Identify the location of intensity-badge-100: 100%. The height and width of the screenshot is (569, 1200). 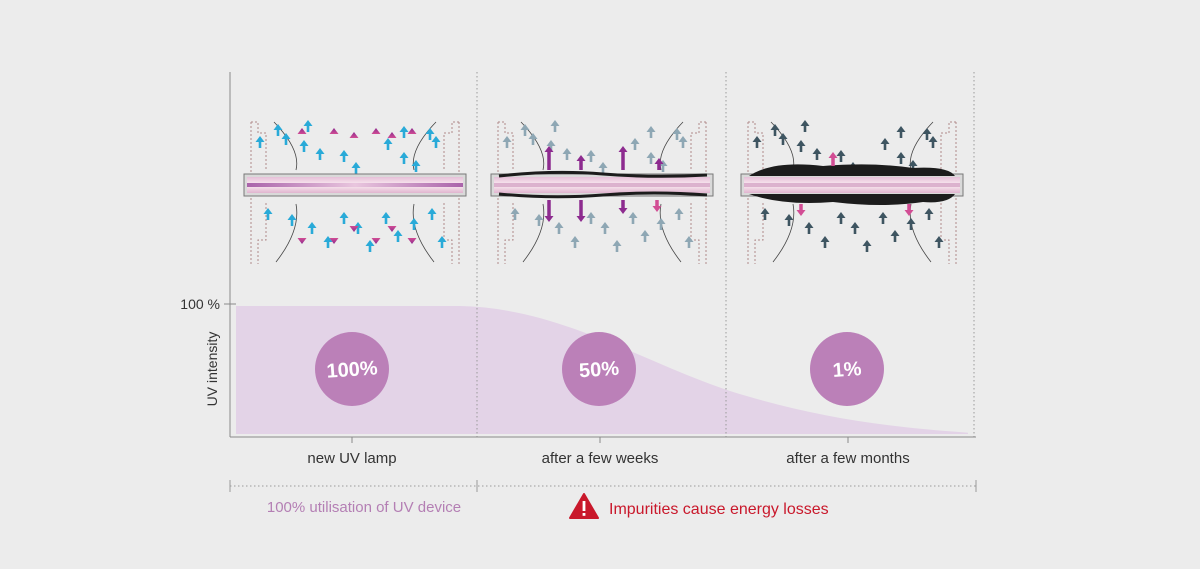
(352, 369).